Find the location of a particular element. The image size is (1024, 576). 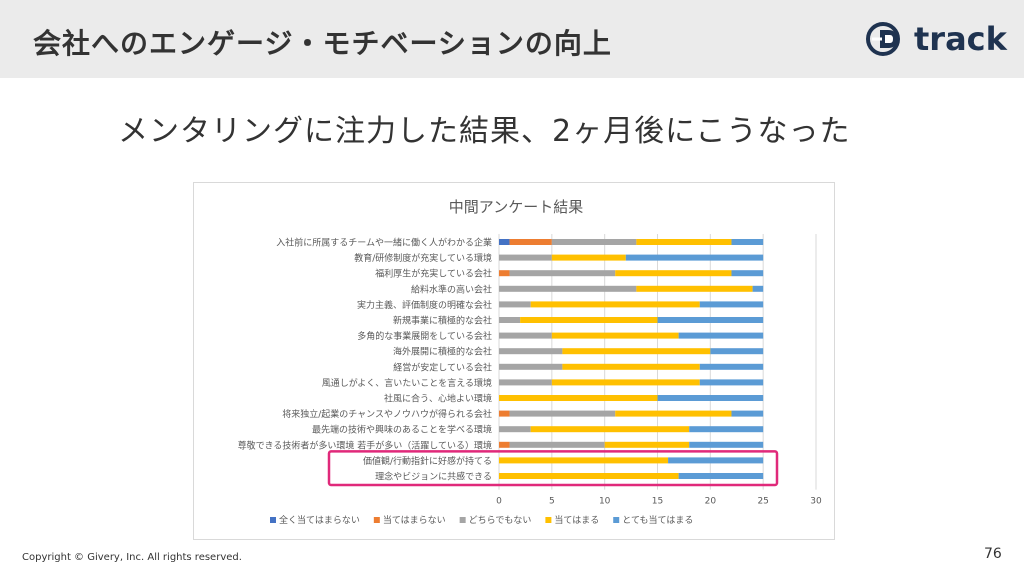

page-number: 76 is located at coordinates (993, 554).